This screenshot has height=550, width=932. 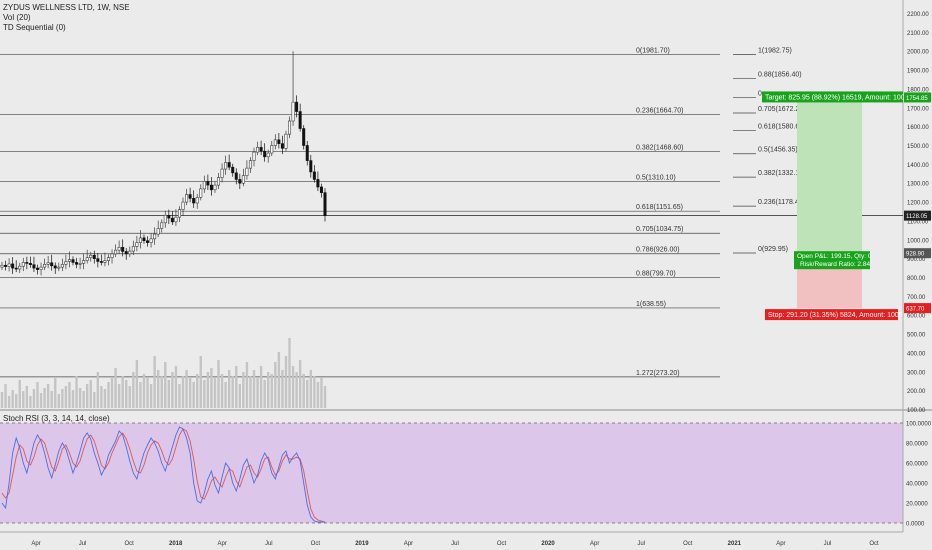 I want to click on fib-right-label: 0.618(1580.60), so click(x=781, y=126).